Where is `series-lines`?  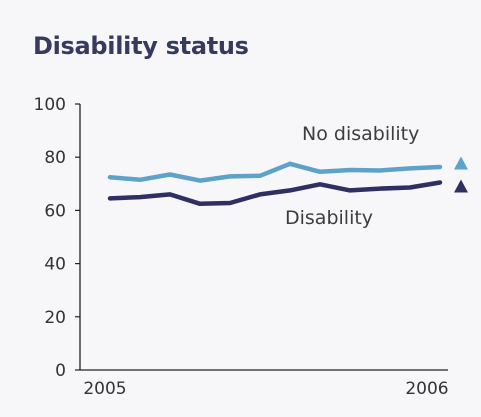
series-lines is located at coordinates (275, 184).